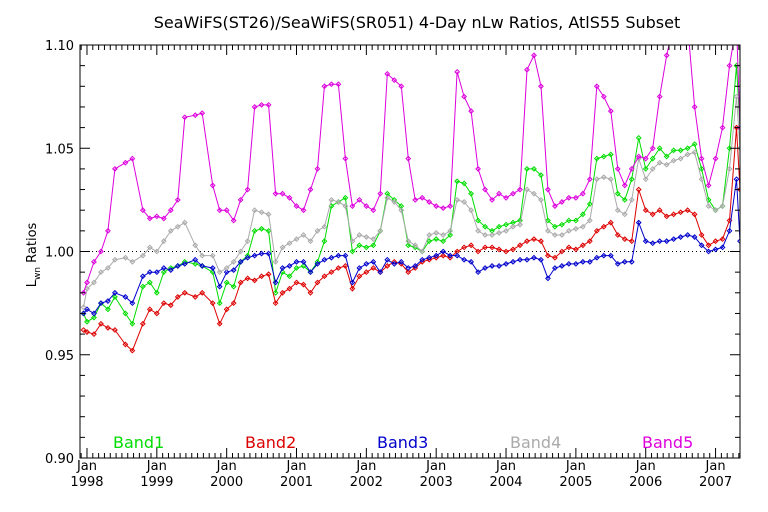 This screenshot has width=768, height=512. Describe the element at coordinates (32, 244) in the screenshot. I see `y-axis-label-rest: Ratios` at that location.